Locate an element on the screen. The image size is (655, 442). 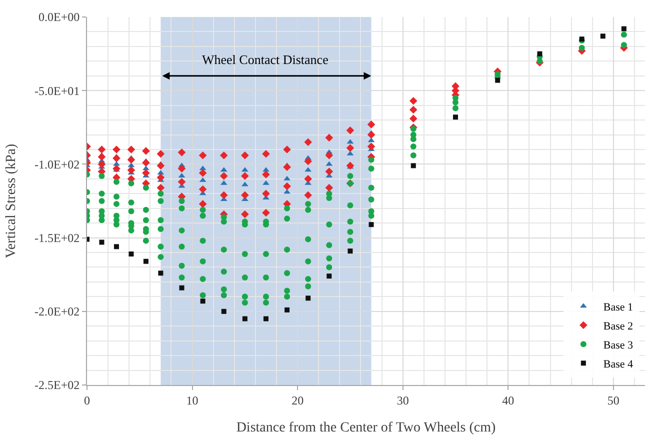
x-tick-label: 20 is located at coordinates (298, 400).